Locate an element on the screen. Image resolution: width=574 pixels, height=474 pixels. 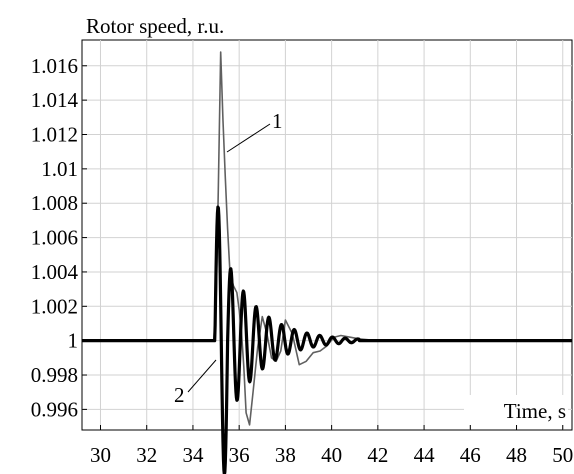
x-tick-labels: 30 32 34 36 38 40 42 44 46 48 50 is located at coordinates (331, 455).